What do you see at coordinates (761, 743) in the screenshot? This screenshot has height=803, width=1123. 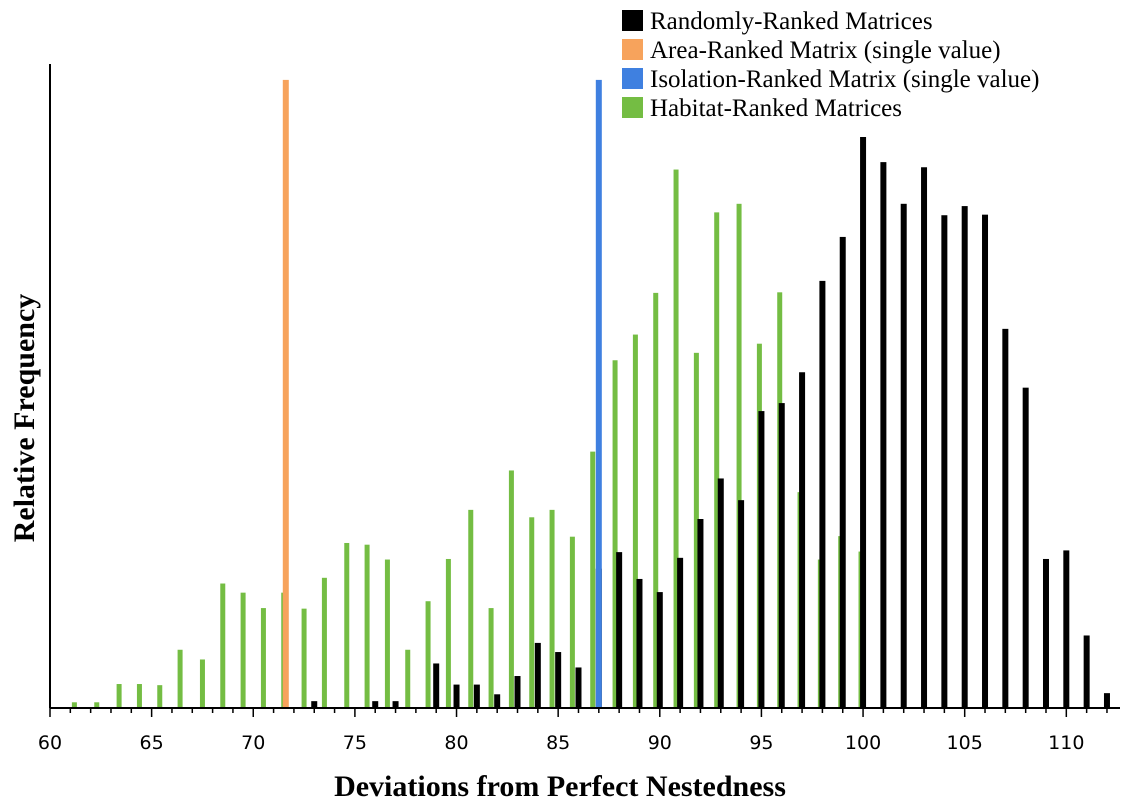 I see `x-tick-label: 95` at bounding box center [761, 743].